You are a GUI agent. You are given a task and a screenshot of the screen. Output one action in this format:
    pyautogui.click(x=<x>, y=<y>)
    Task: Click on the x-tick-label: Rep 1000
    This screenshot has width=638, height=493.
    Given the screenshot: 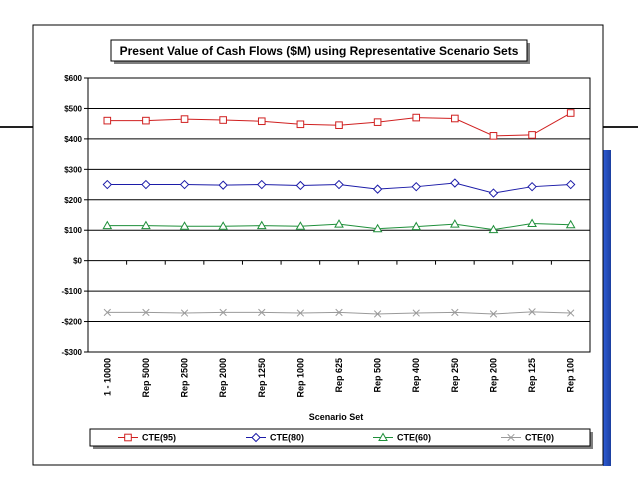 What is the action you would take?
    pyautogui.click(x=300, y=378)
    